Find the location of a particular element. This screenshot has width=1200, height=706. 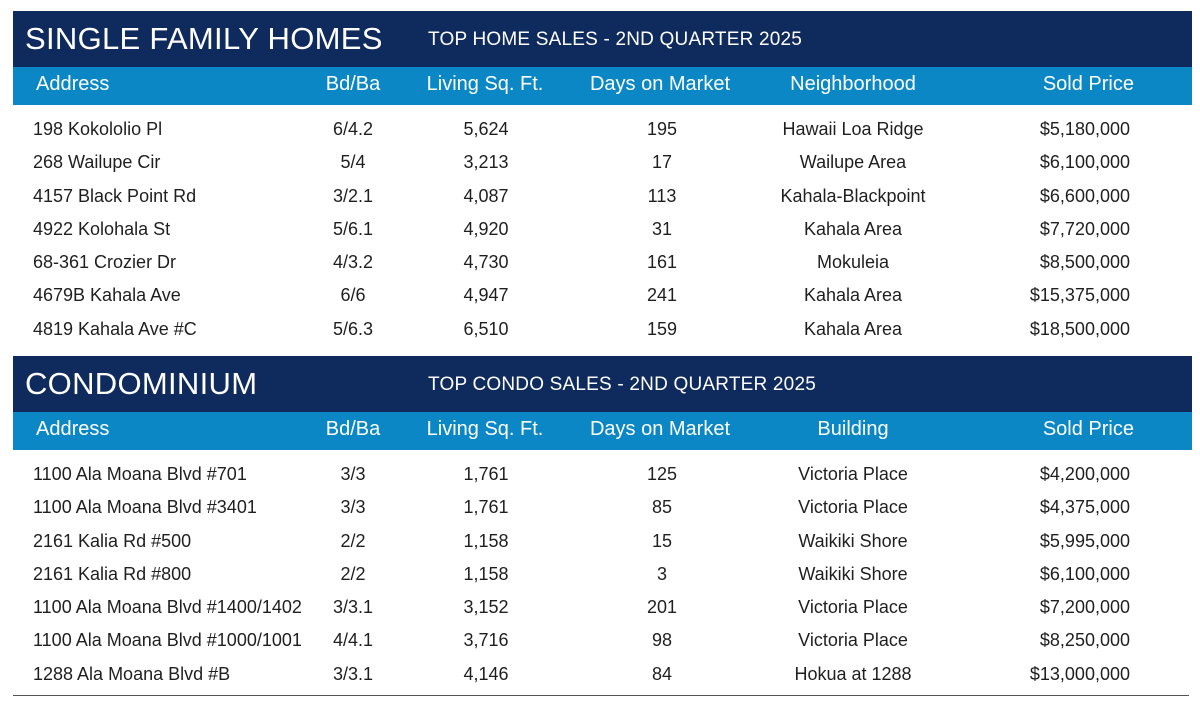

cell-sqft: 4,087 is located at coordinates (486, 195).